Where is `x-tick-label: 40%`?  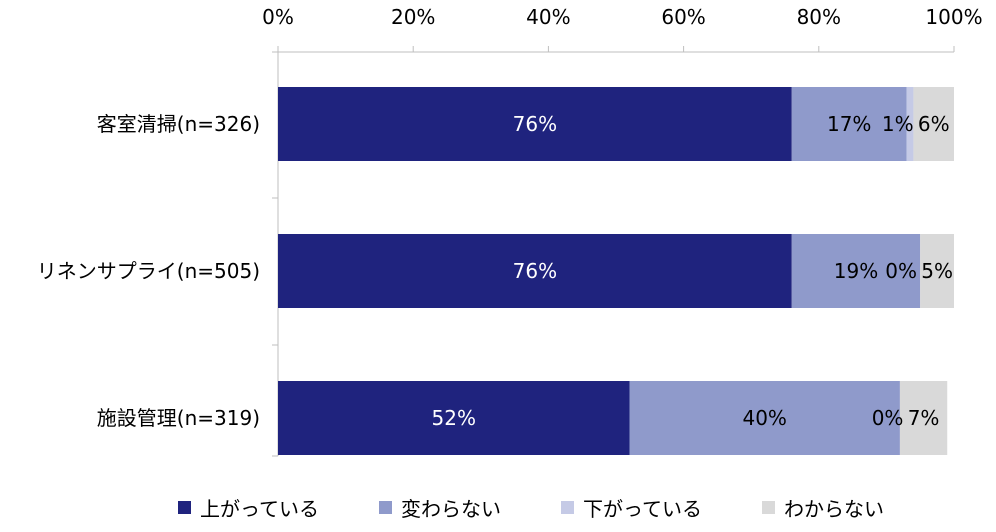 x-tick-label: 40% is located at coordinates (548, 17).